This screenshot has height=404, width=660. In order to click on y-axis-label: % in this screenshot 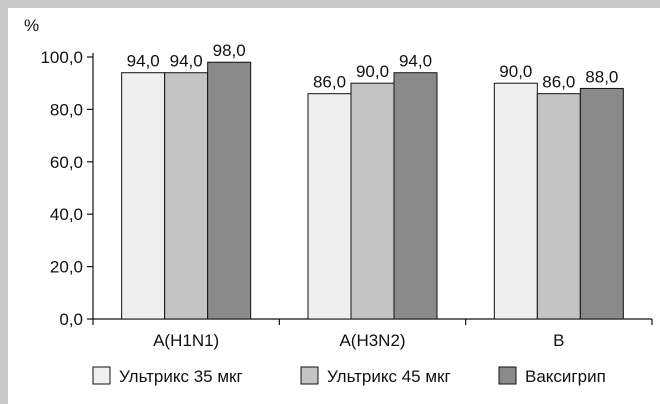, I will do `click(31, 25)`.